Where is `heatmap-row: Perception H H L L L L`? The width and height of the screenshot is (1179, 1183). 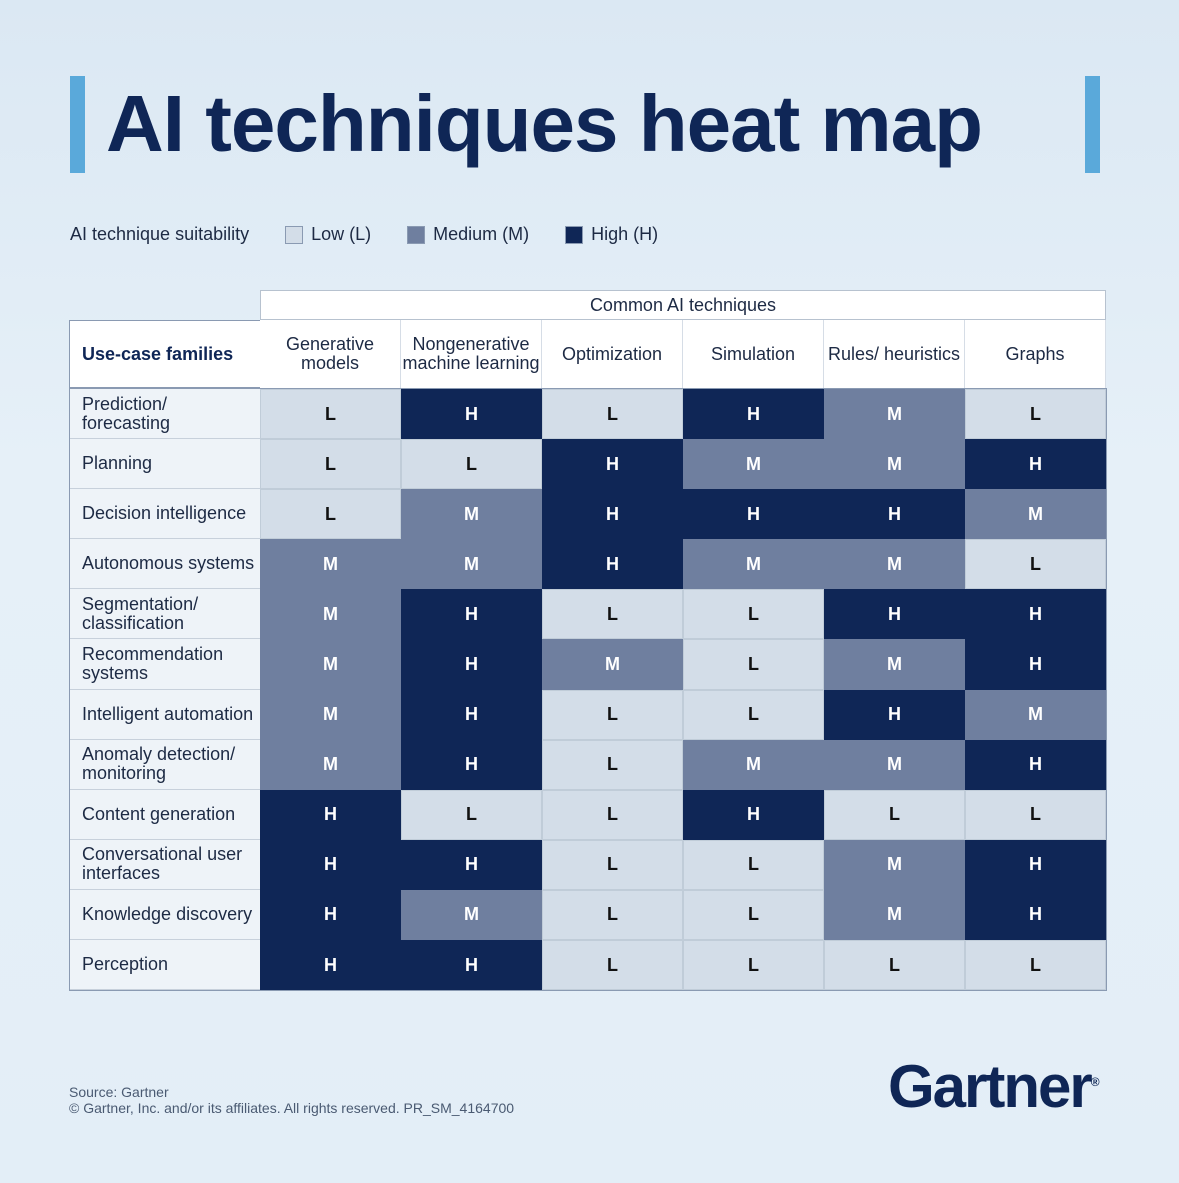 heatmap-row: Perception H H L L L L is located at coordinates (588, 965).